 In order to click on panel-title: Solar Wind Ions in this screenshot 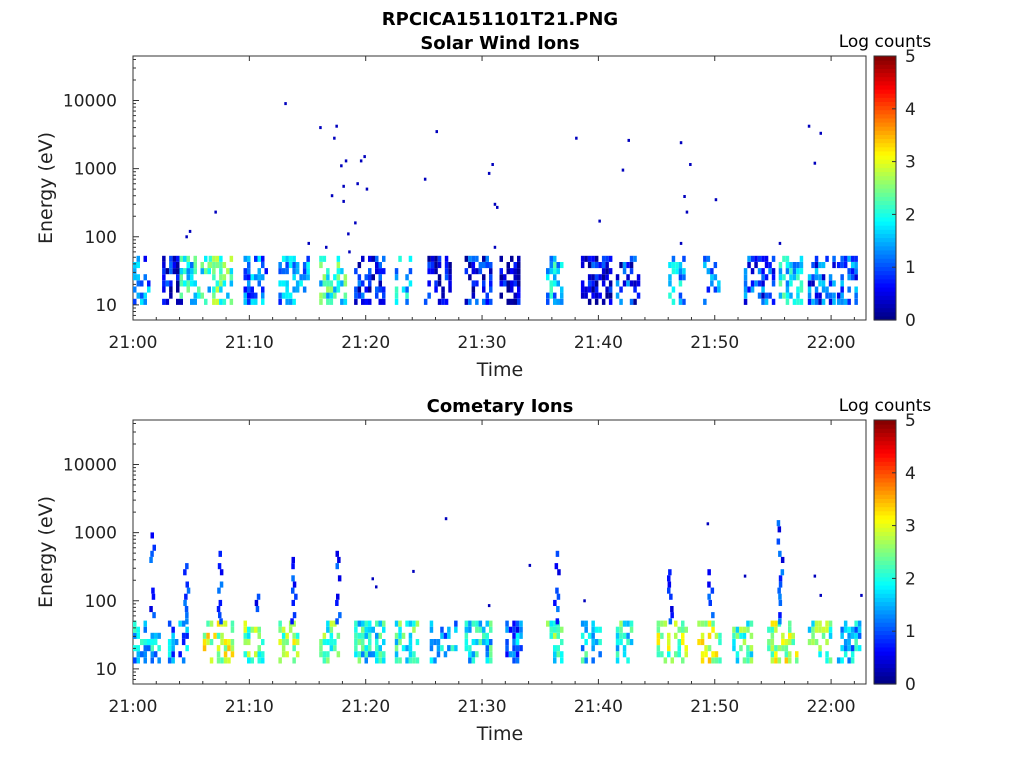, I will do `click(499, 43)`.